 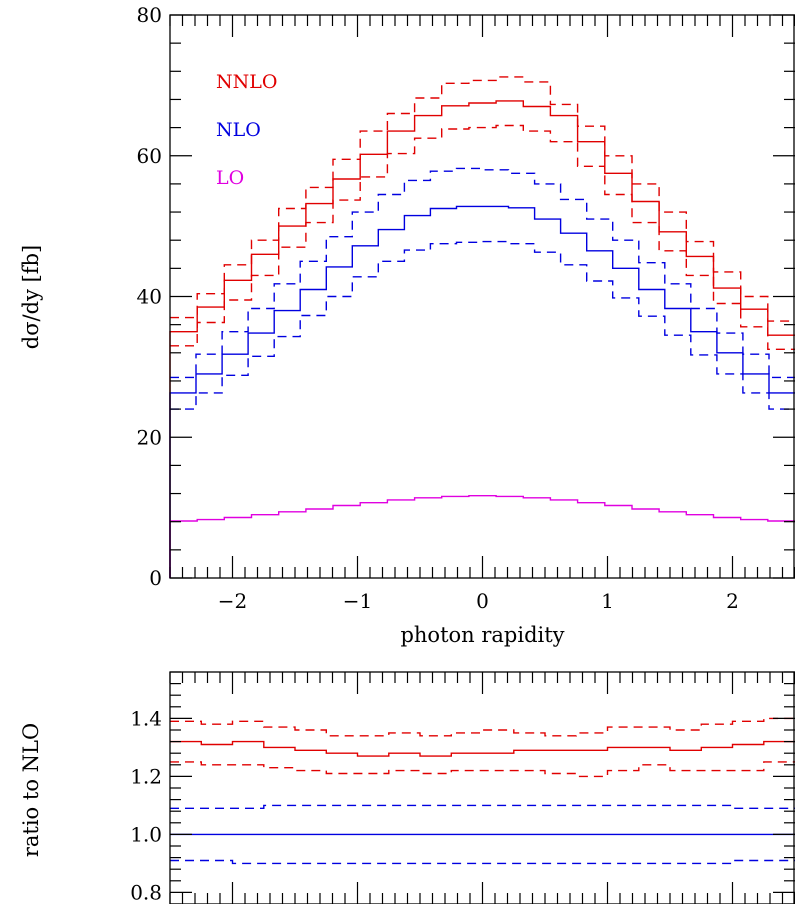 I want to click on legend-item-nlo: NLO, so click(x=238, y=130).